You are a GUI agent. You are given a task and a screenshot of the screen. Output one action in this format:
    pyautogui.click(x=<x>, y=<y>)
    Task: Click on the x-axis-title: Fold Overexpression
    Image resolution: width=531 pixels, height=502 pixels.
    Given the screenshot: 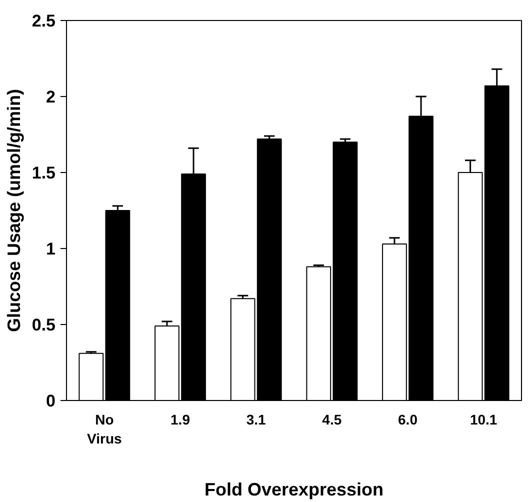 What is the action you would take?
    pyautogui.click(x=294, y=490)
    